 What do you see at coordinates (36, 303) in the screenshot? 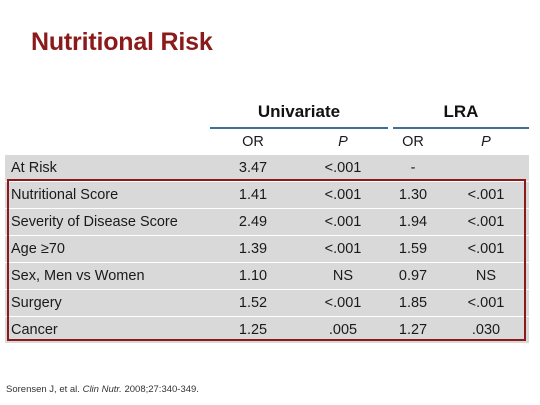
I see `row-label: Surgery` at bounding box center [36, 303].